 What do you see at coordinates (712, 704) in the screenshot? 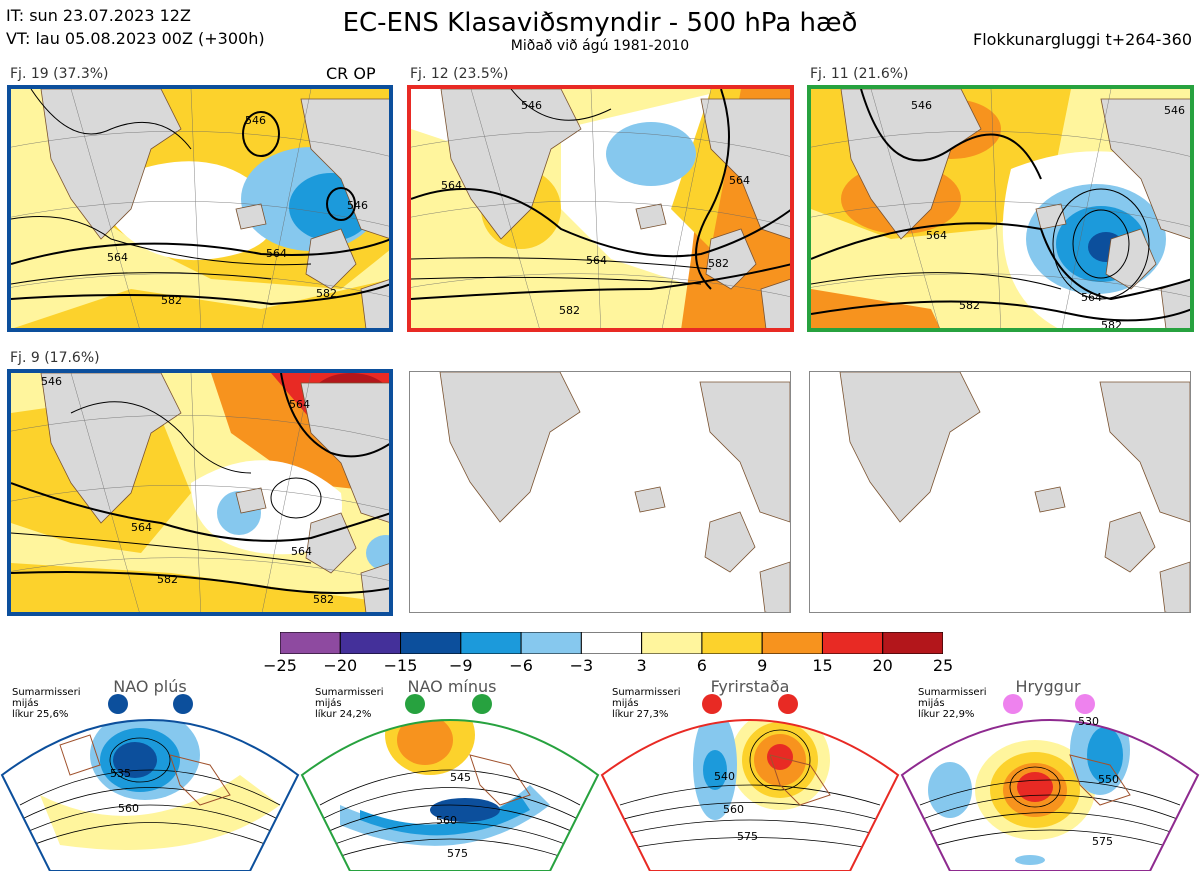
I see `regime-3-marker-left` at bounding box center [712, 704].